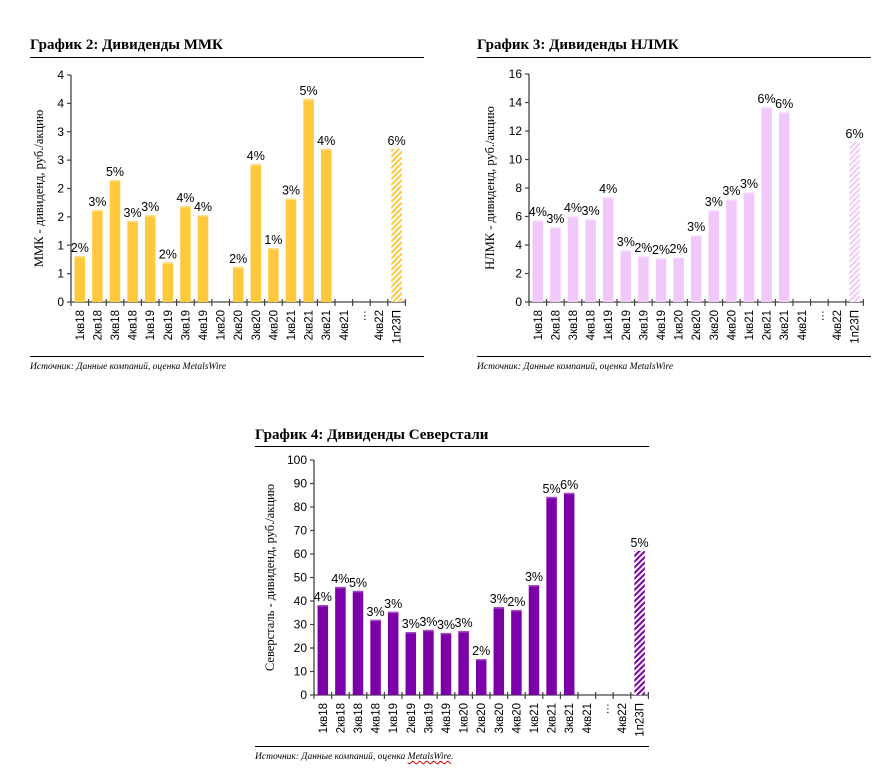 The image size is (892, 772). I want to click on y-tick-label: 20, so click(301, 648).